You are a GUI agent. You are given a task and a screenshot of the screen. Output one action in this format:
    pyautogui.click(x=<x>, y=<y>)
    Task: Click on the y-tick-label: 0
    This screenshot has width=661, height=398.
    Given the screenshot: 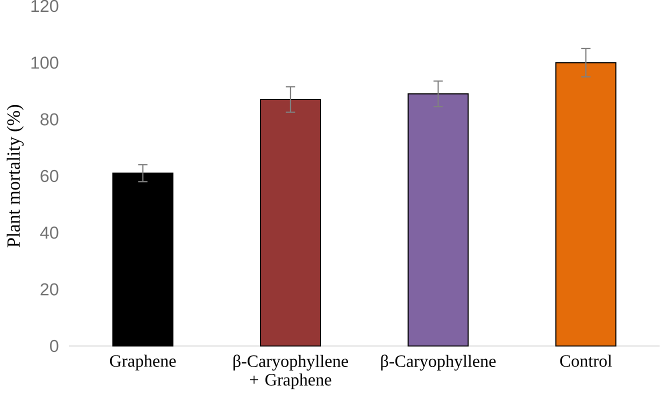 What is the action you would take?
    pyautogui.click(x=54, y=346)
    